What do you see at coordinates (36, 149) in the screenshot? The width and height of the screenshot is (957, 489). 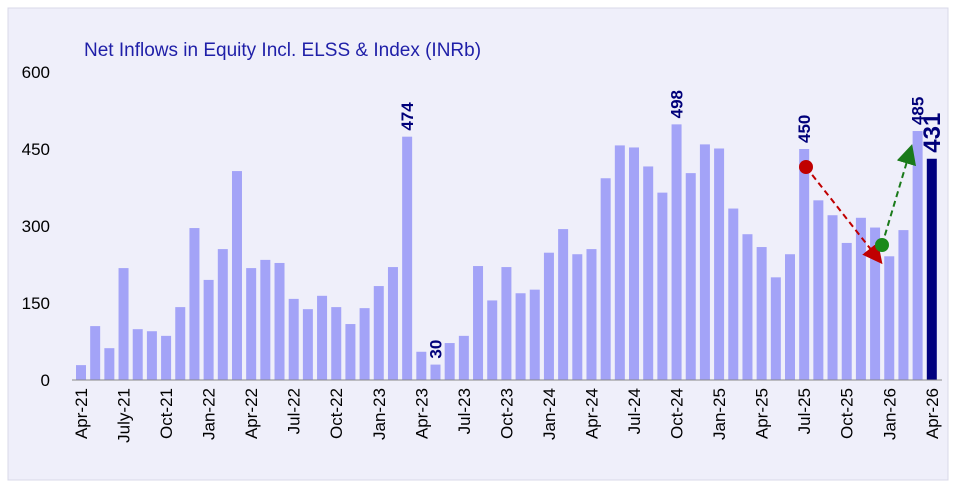 I see `y-tick-label: 450` at bounding box center [36, 149].